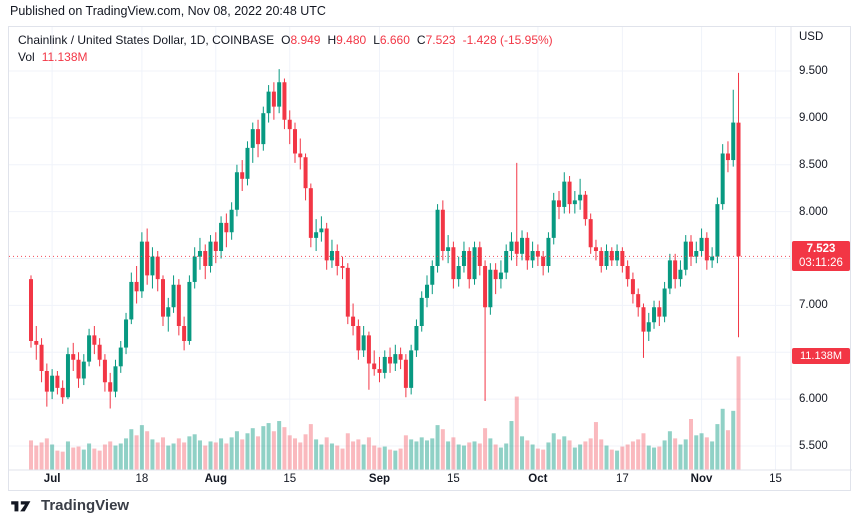 Image resolution: width=860 pixels, height=523 pixels. I want to click on price-axis-label: 6.000, so click(813, 399).